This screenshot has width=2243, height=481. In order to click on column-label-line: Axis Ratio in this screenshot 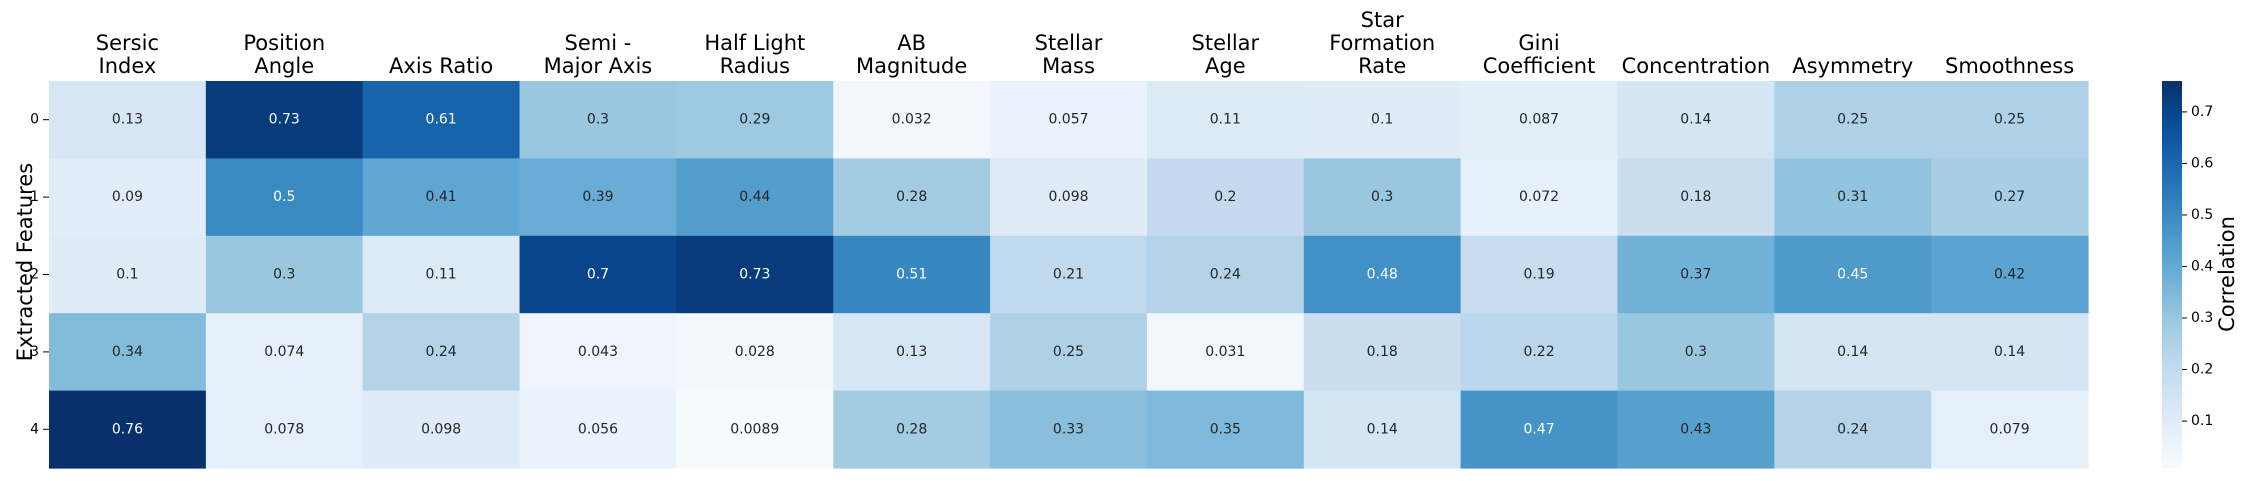, I will do `click(441, 66)`.